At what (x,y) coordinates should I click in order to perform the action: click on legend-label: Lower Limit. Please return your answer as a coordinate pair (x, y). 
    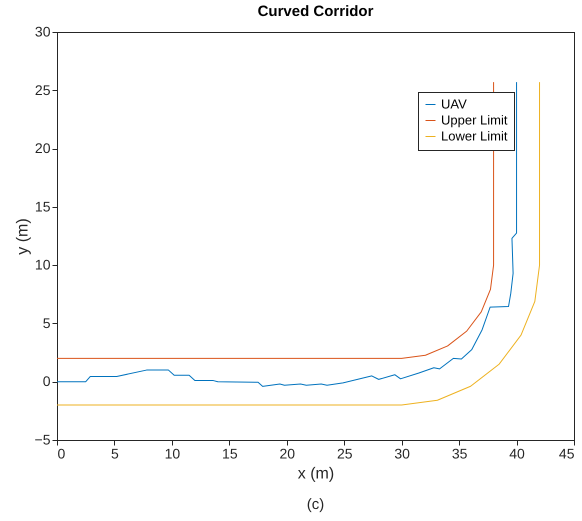
    Looking at the image, I should click on (474, 136).